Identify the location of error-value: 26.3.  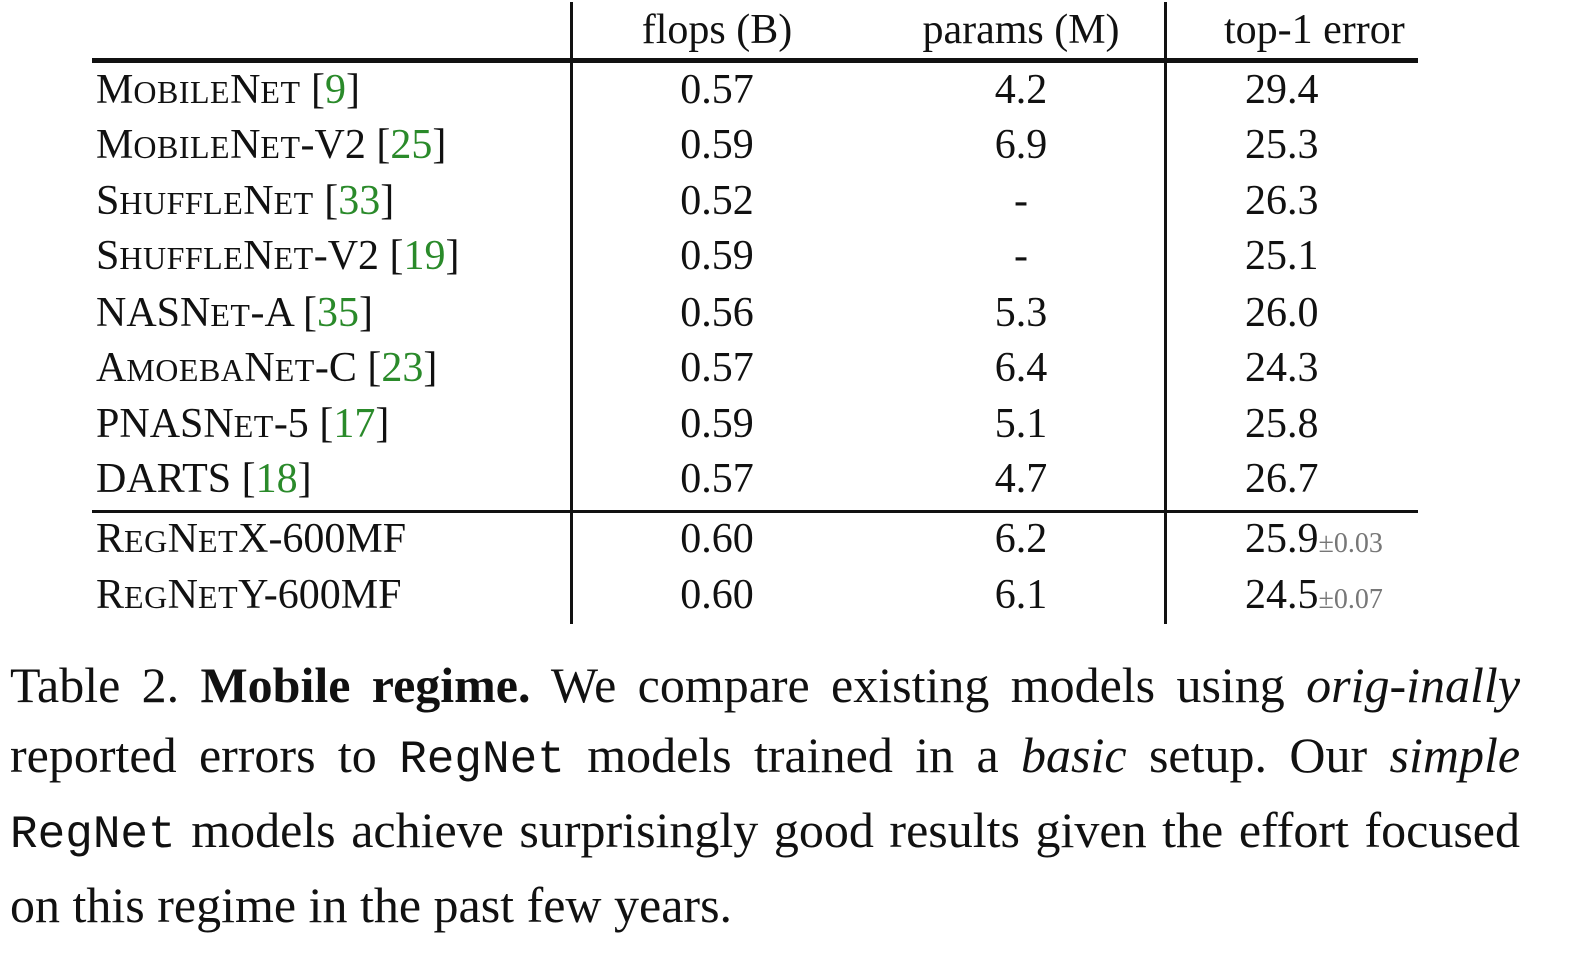
(1282, 201).